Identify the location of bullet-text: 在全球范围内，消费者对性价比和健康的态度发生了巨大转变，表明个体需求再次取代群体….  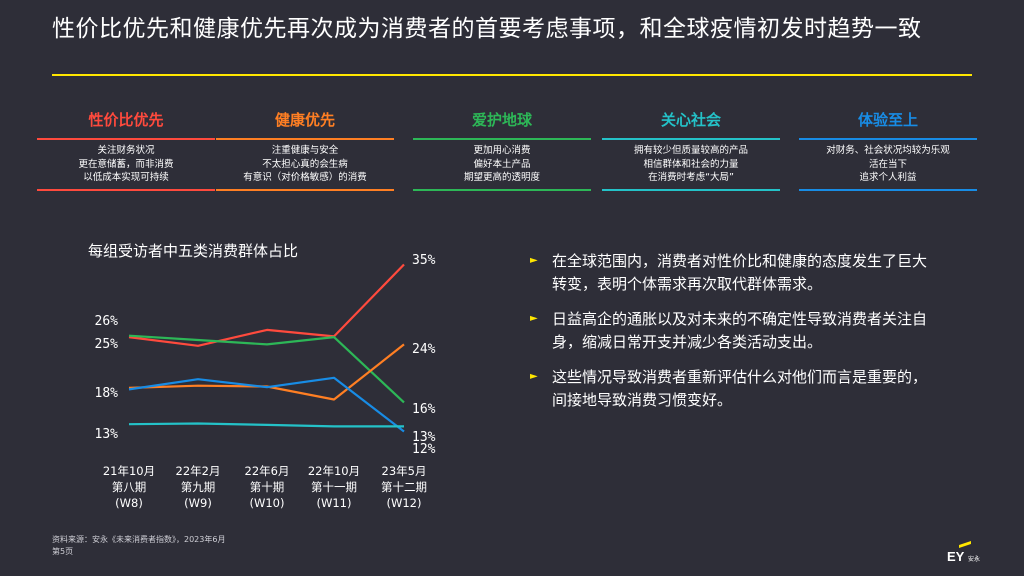
(740, 272).